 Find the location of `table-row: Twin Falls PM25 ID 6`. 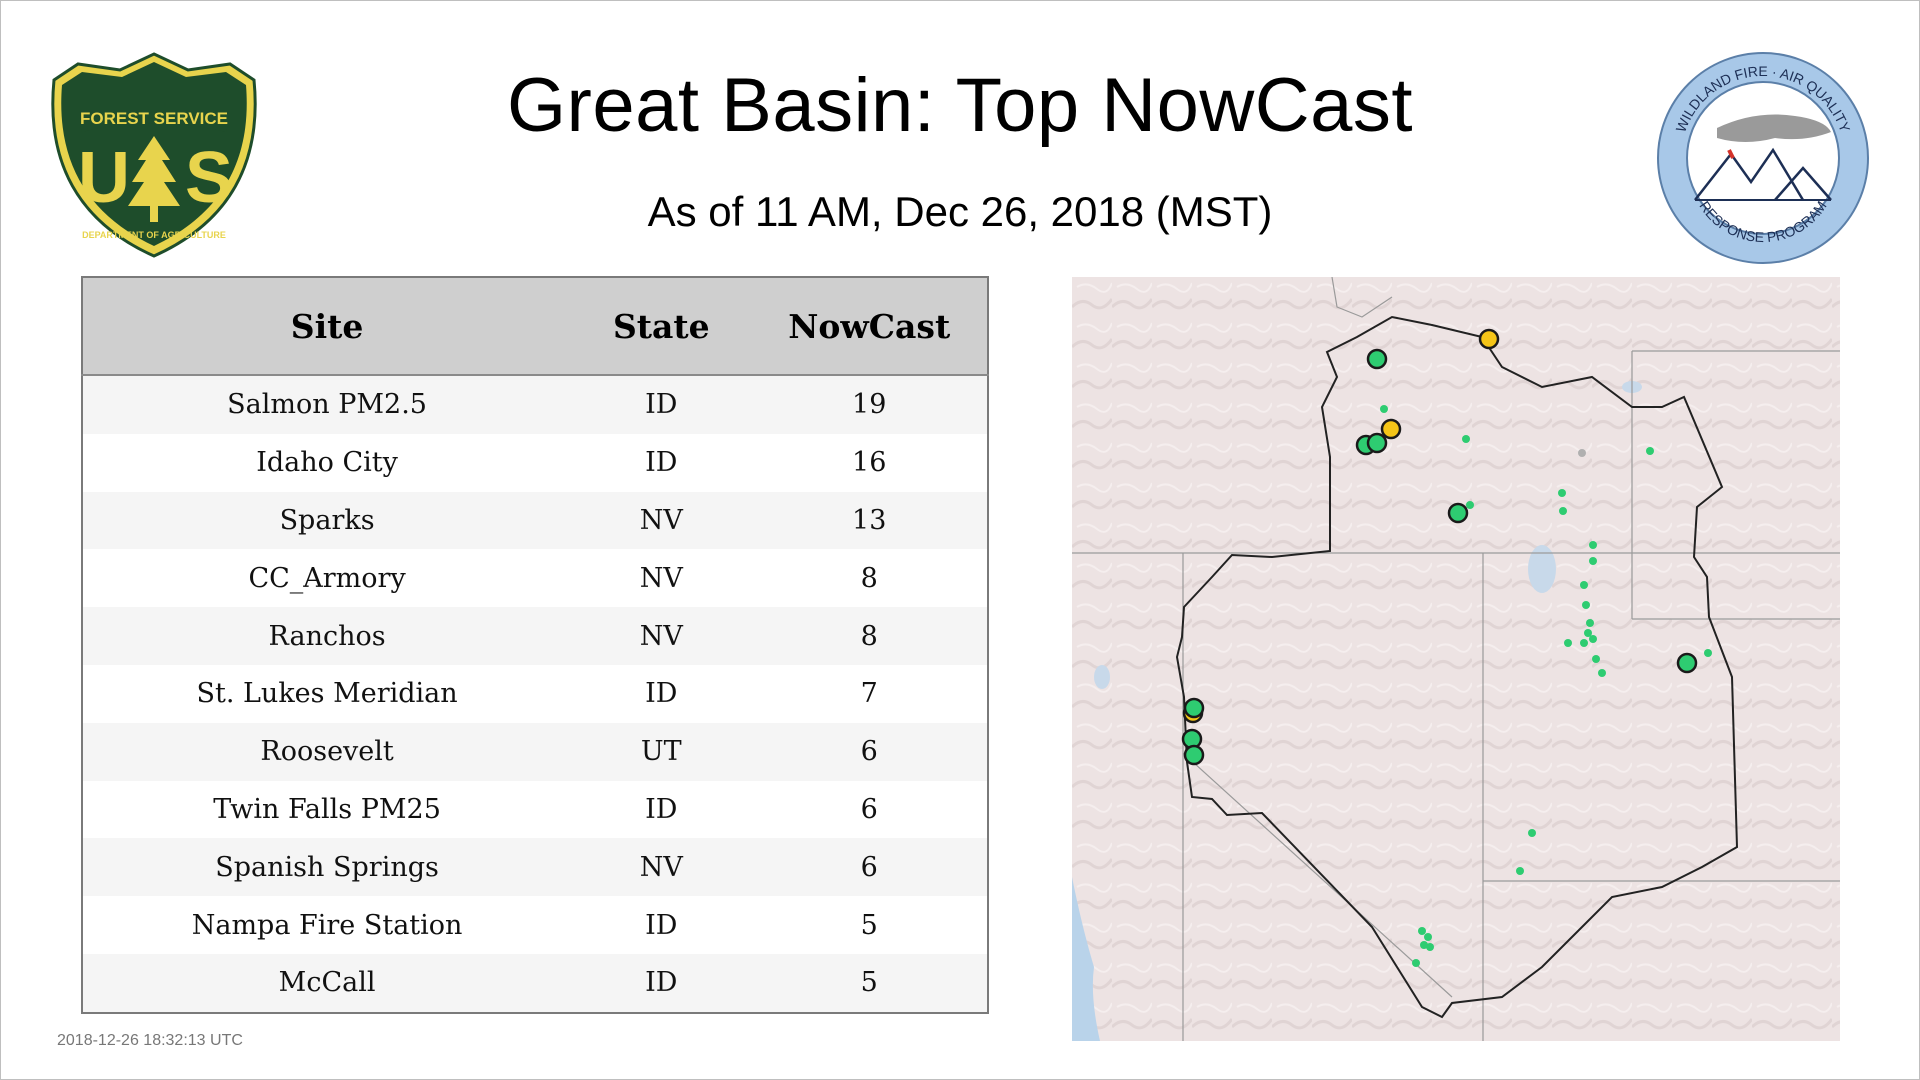

table-row: Twin Falls PM25 ID 6 is located at coordinates (535, 809).